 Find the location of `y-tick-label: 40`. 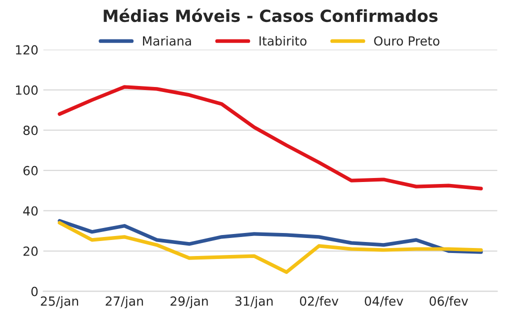

y-tick-label: 40 is located at coordinates (30, 211).